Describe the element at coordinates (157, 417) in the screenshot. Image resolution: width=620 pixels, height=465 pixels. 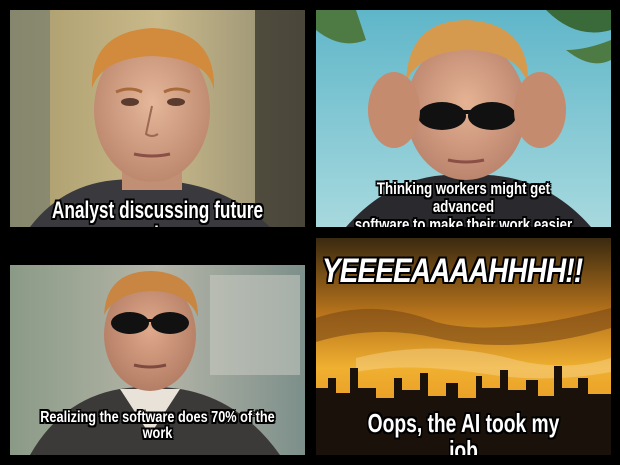
I see `caption-realizing-line1: Realizing the software does 70% of the` at that location.